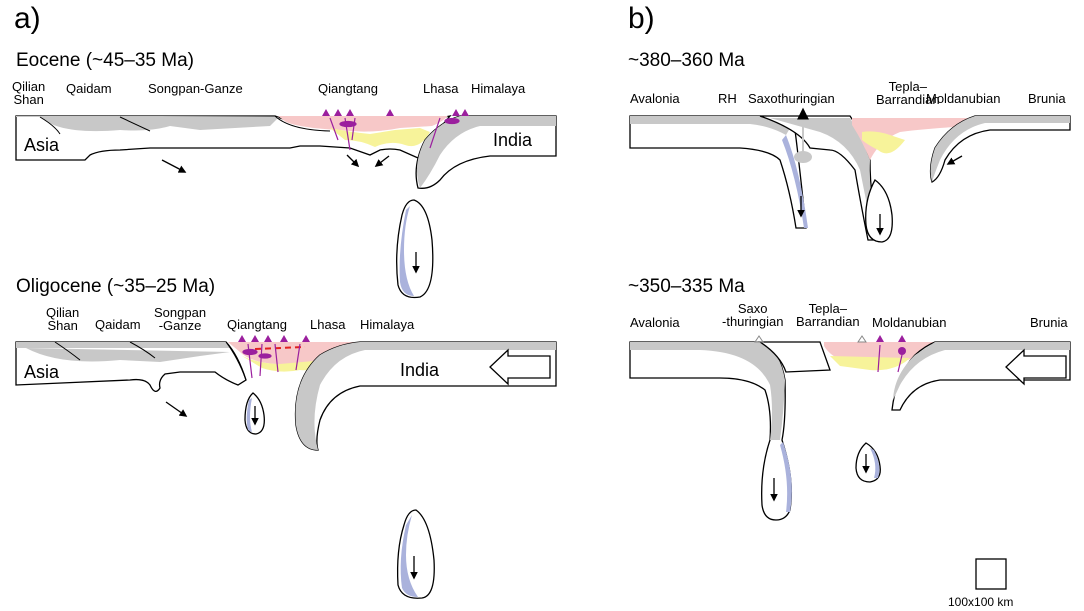  I want to click on pluton-b2, so click(902, 351).